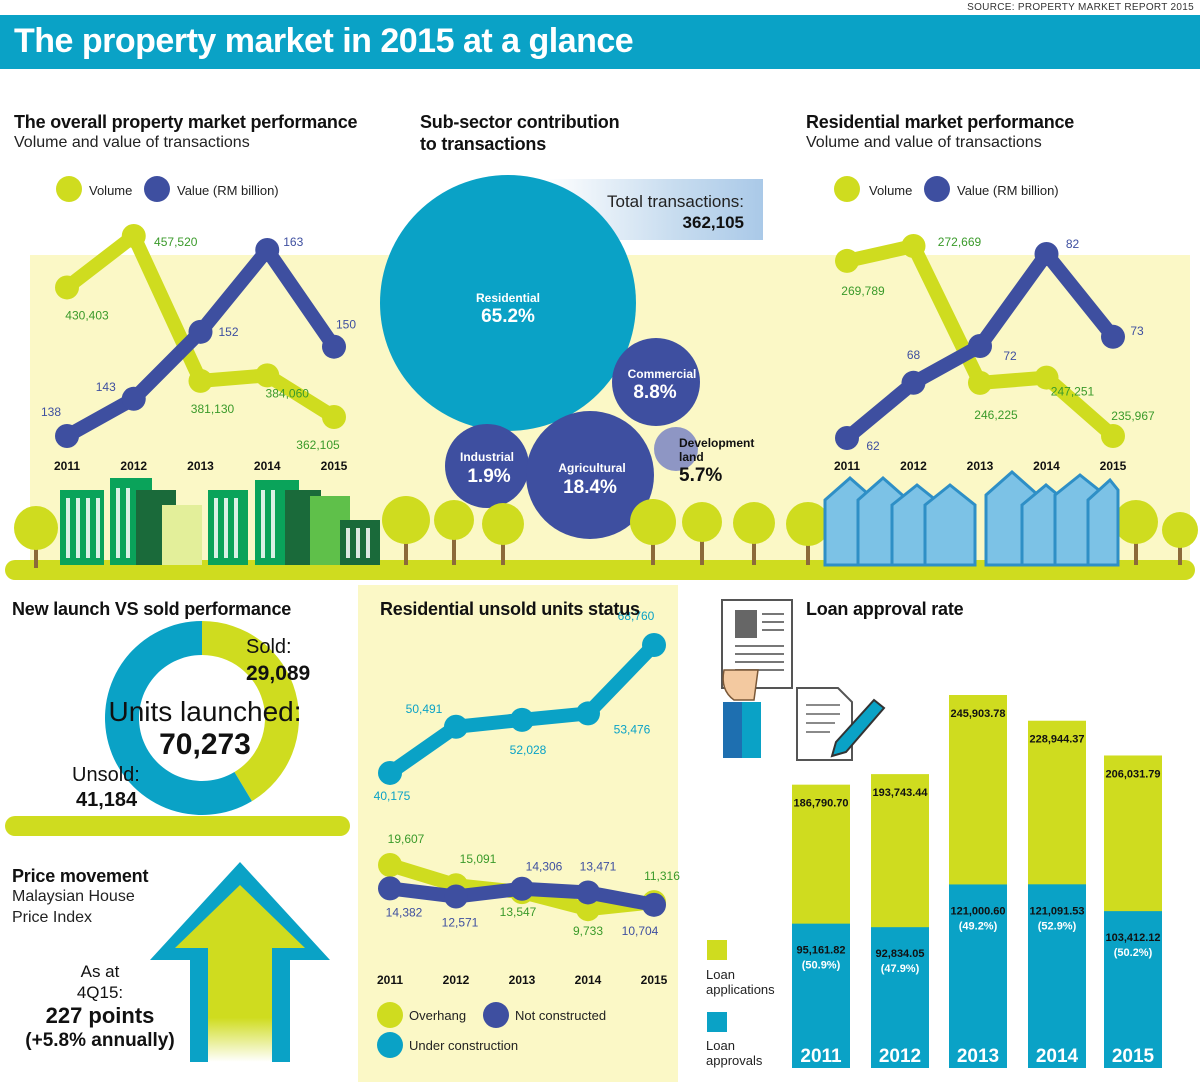  I want to click on res-legend-value-dot, so click(937, 189).